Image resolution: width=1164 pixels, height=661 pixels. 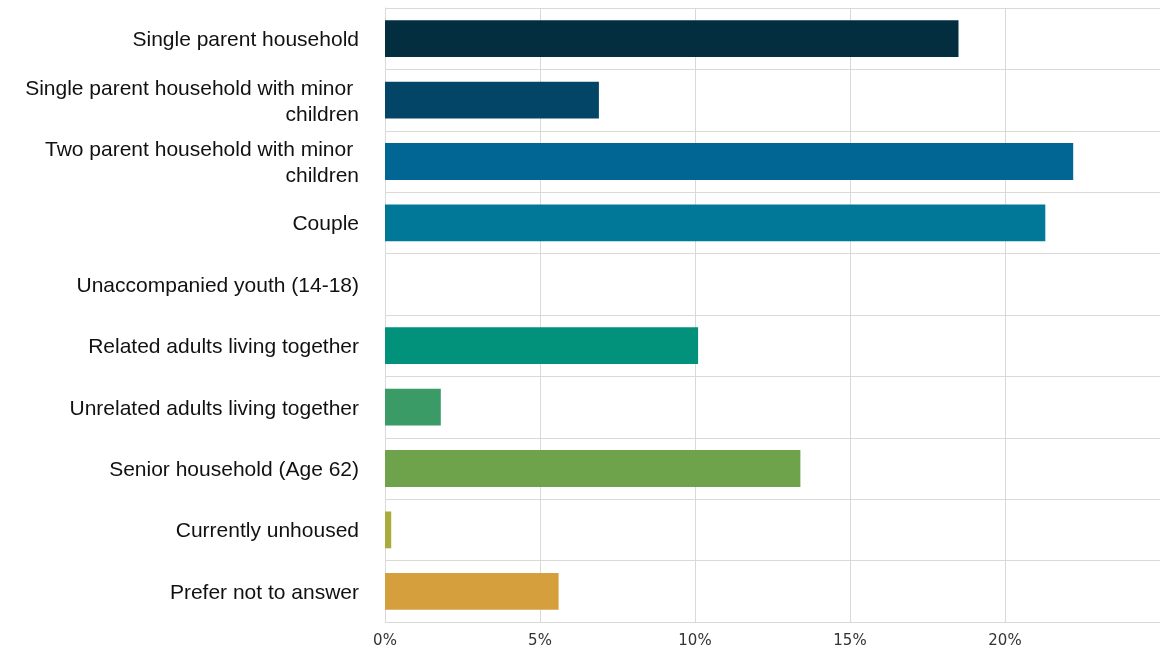 I want to click on y-tick-label: Single parent household with minor children, so click(x=192, y=100).